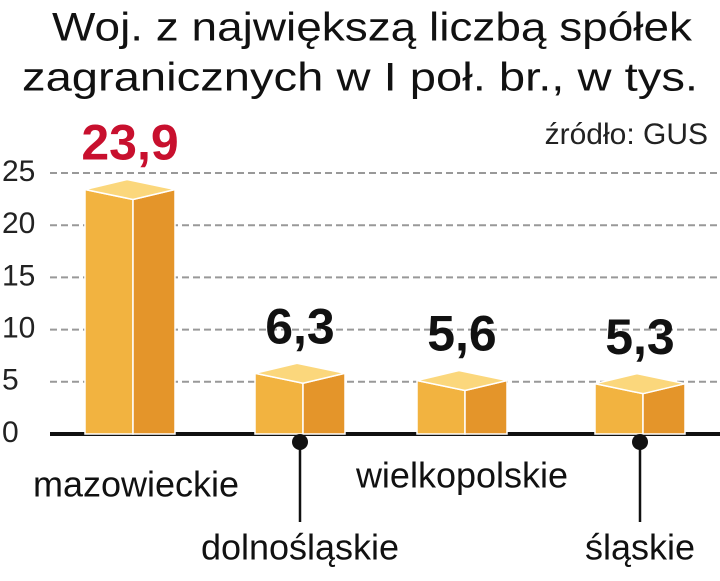 This screenshot has height=581, width=720. I want to click on chart-title: zagranicznych w I poł. br., w tys., so click(360, 78).